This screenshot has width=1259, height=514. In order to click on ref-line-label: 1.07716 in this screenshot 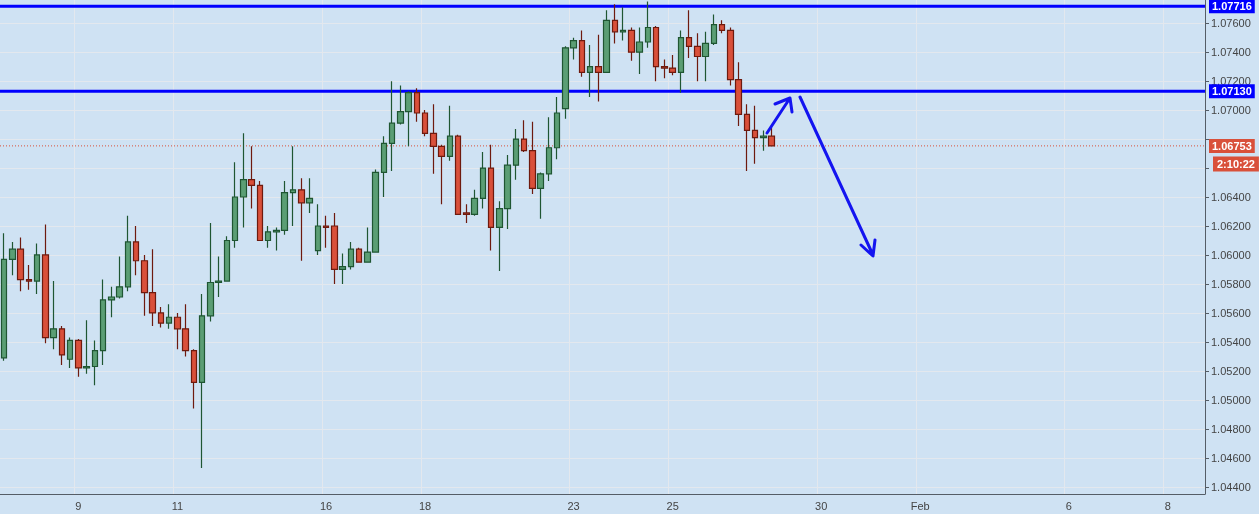, I will do `click(1232, 6)`.